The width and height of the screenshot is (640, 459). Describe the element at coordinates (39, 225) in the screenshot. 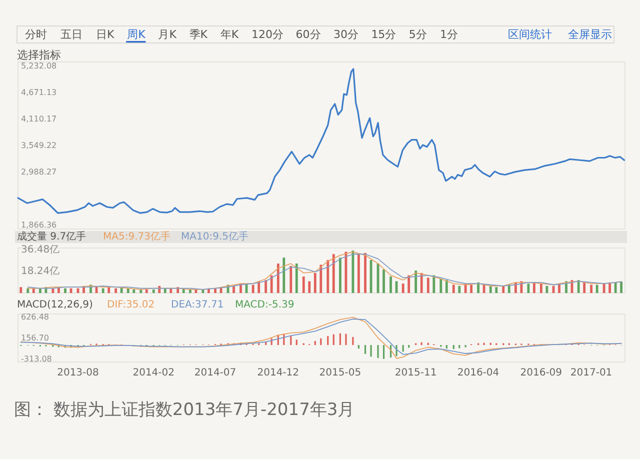

I see `y-tick-label: 1,866.36` at that location.